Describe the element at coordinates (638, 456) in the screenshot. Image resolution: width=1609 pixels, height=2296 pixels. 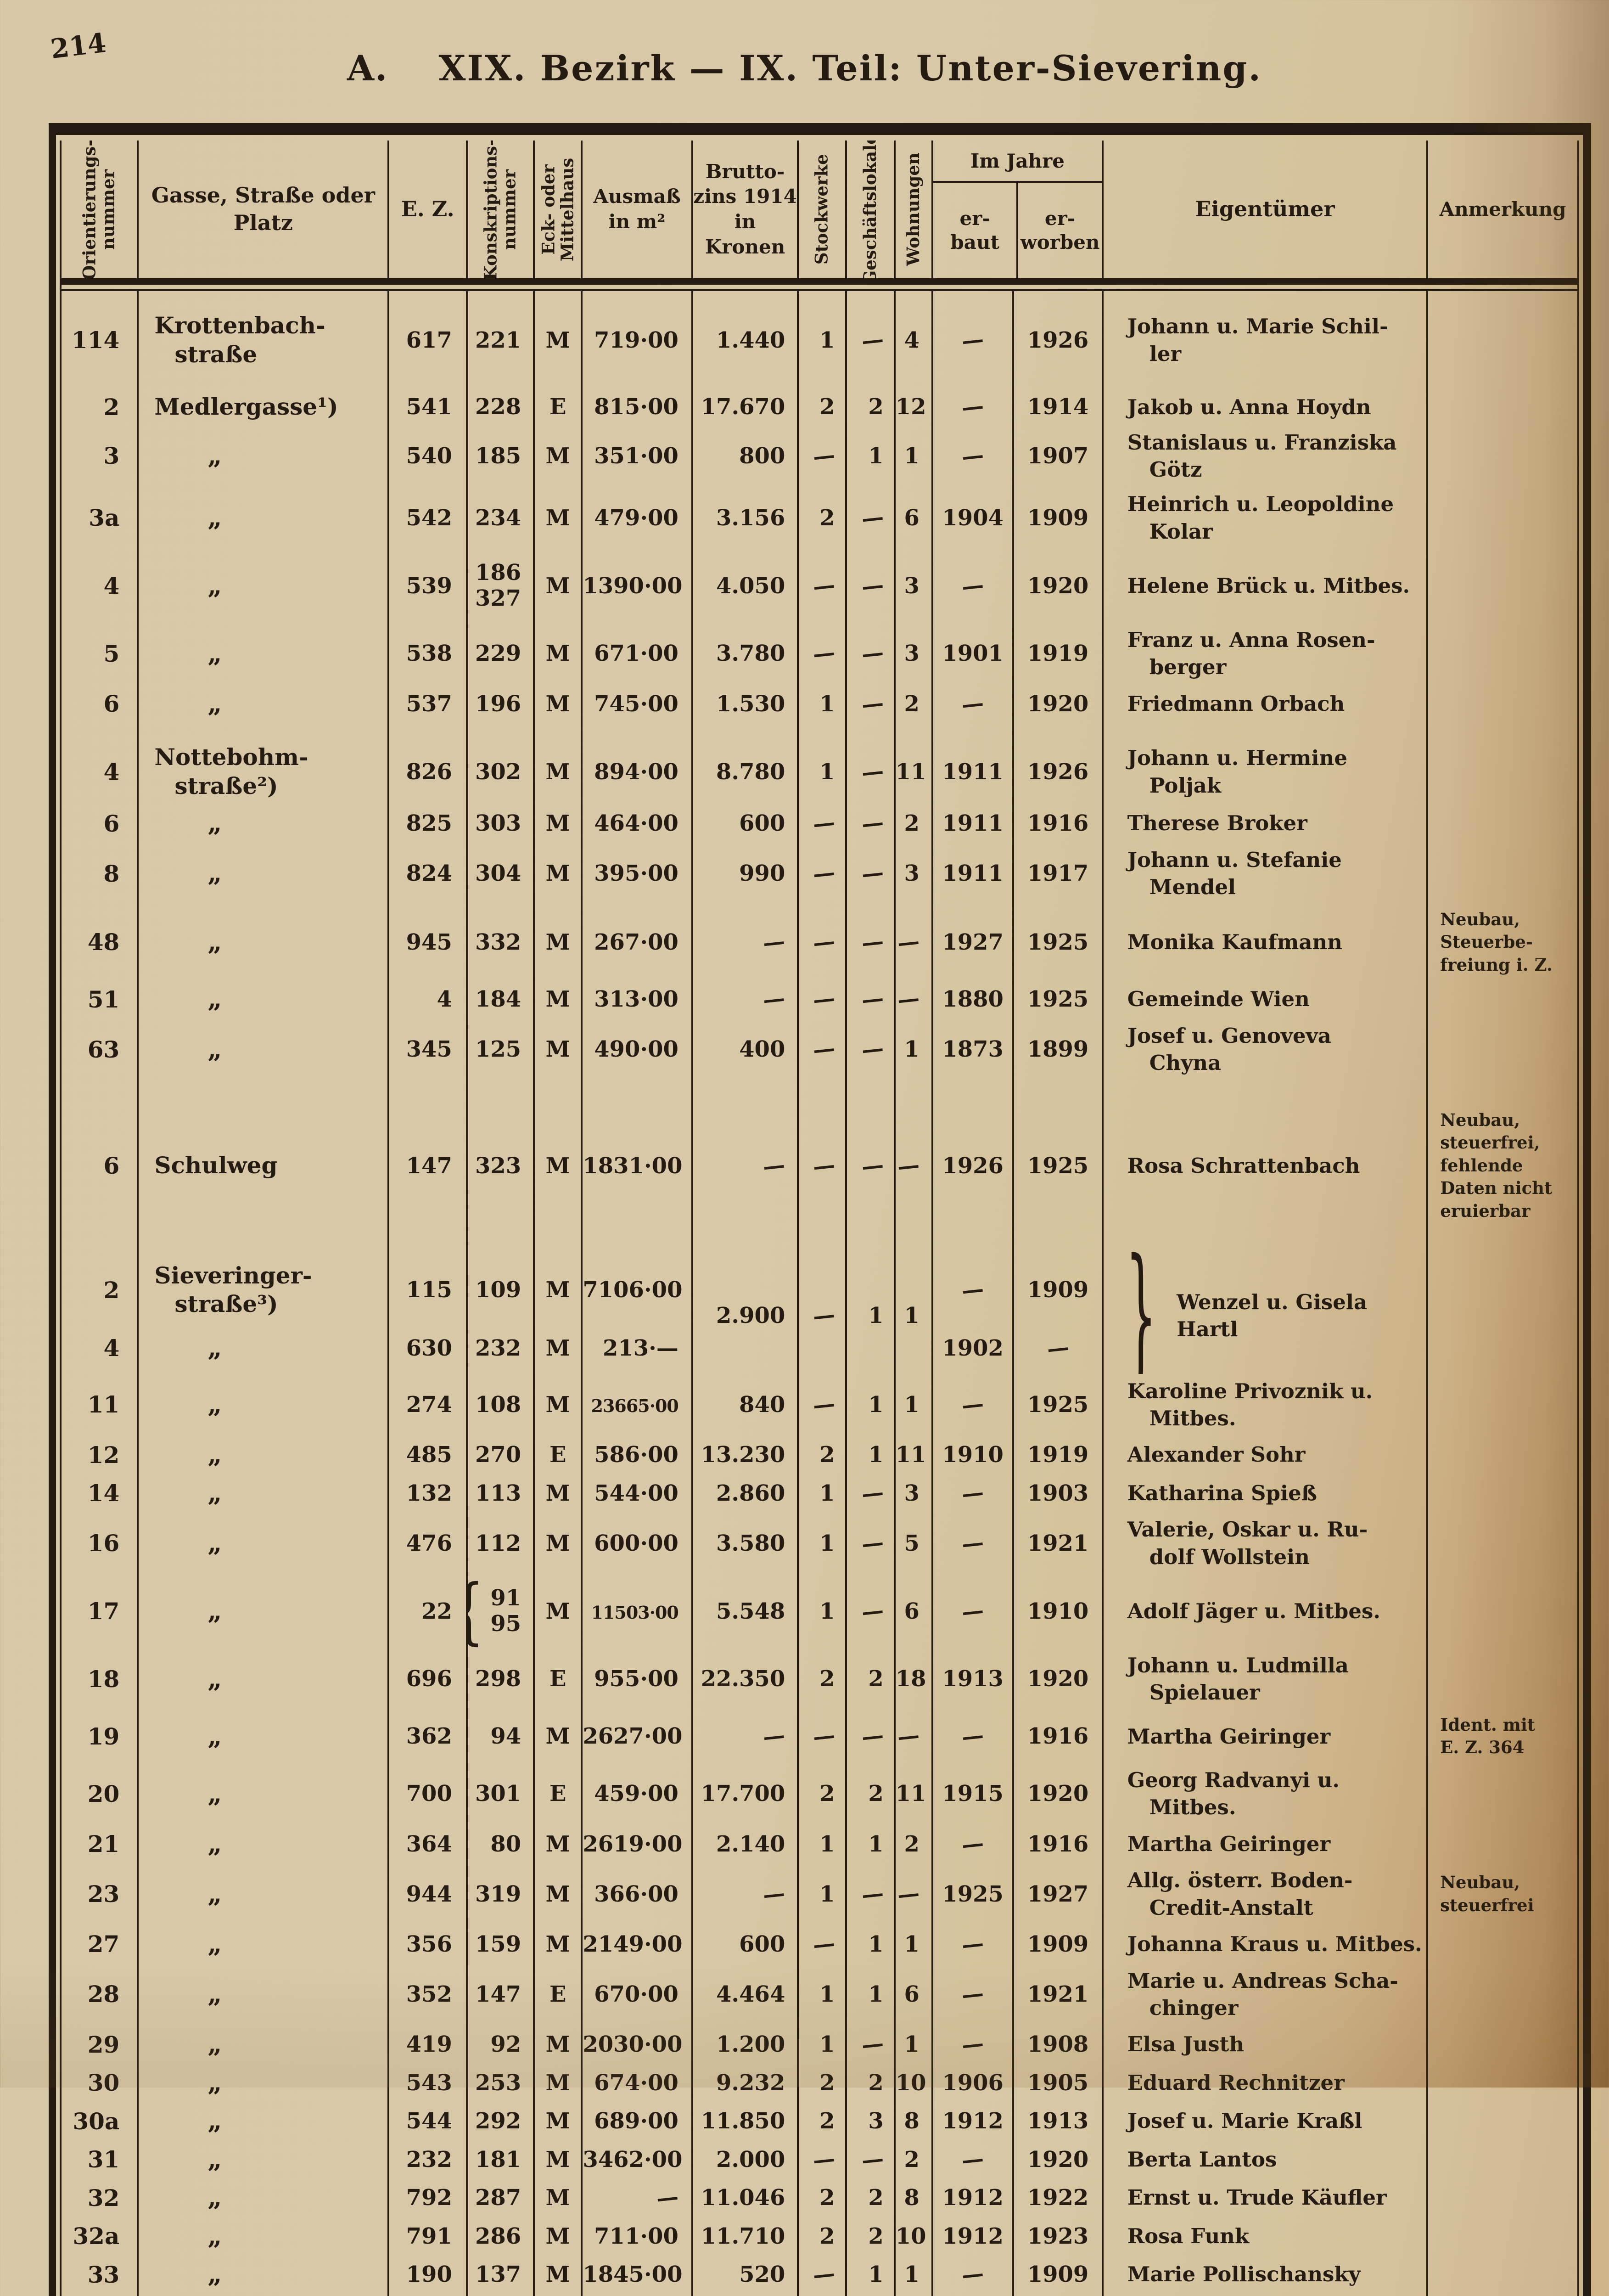
I see `cell-ausmass: 351·00` at that location.